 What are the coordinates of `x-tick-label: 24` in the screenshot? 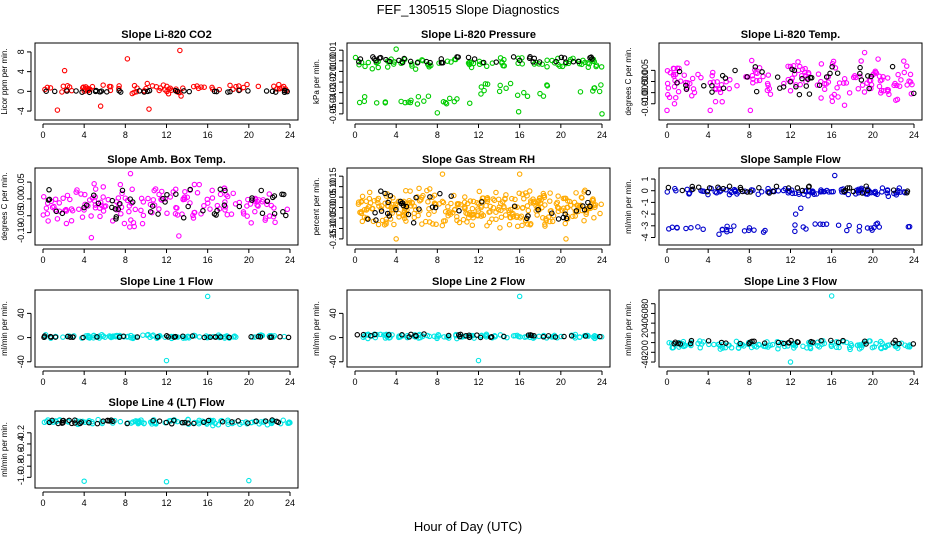 It's located at (290, 135).